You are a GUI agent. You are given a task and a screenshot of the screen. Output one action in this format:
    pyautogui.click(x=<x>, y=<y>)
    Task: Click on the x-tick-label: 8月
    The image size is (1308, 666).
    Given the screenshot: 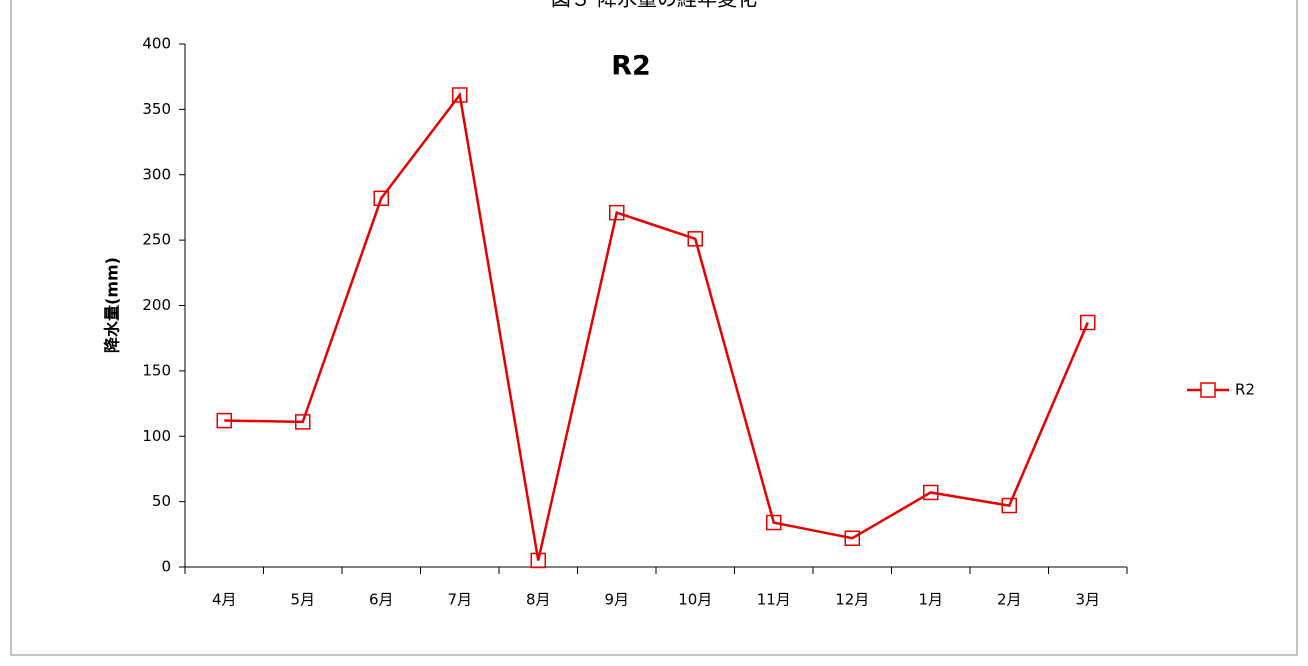 What is the action you would take?
    pyautogui.click(x=538, y=600)
    